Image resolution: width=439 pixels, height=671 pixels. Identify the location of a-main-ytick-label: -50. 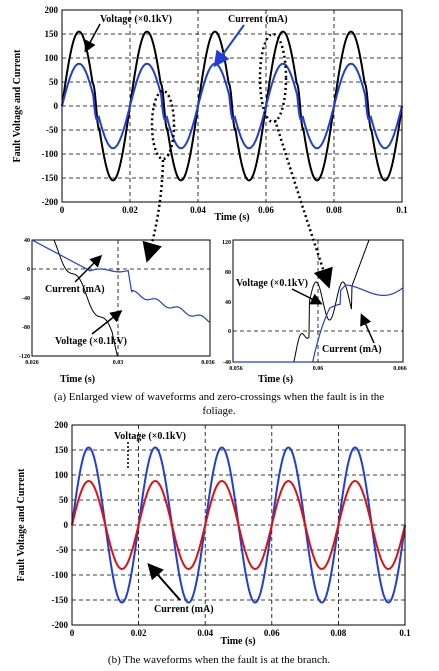
(52, 130).